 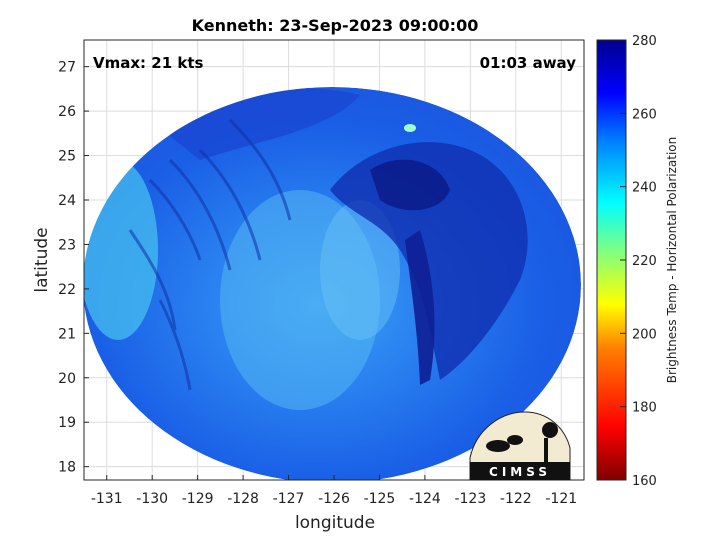 What do you see at coordinates (644, 114) in the screenshot?
I see `colorbar-tick-label: 260` at bounding box center [644, 114].